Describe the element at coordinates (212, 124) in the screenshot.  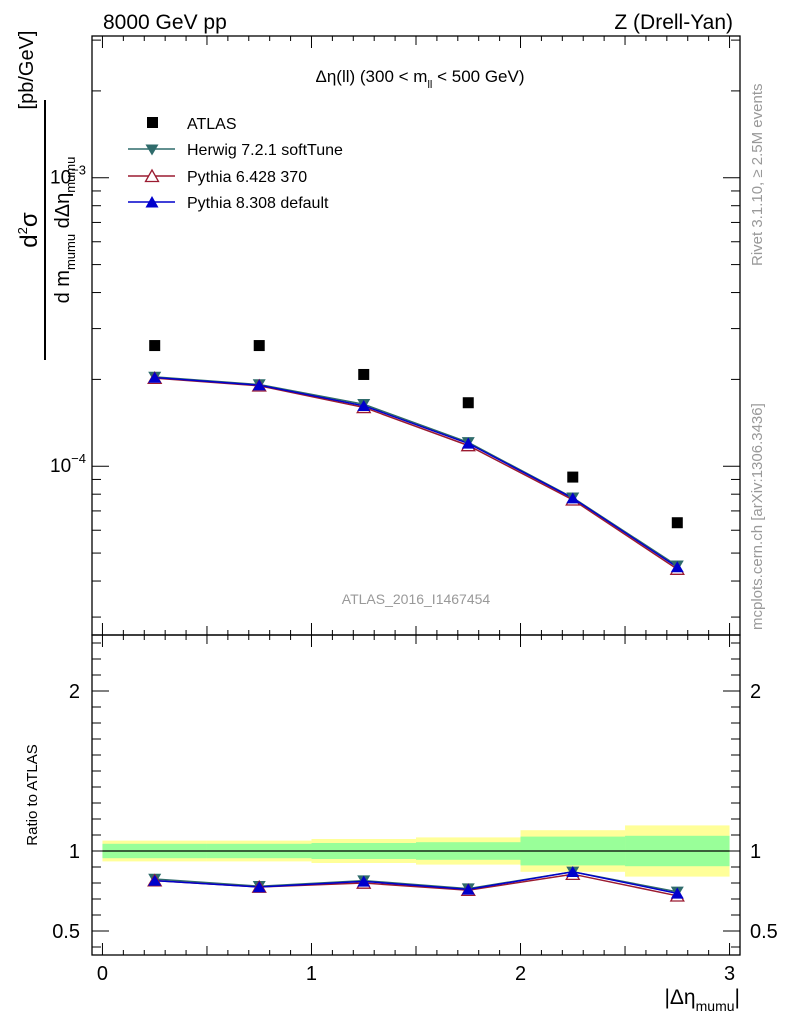
I see `legend-label-atlas: ATLAS` at that location.